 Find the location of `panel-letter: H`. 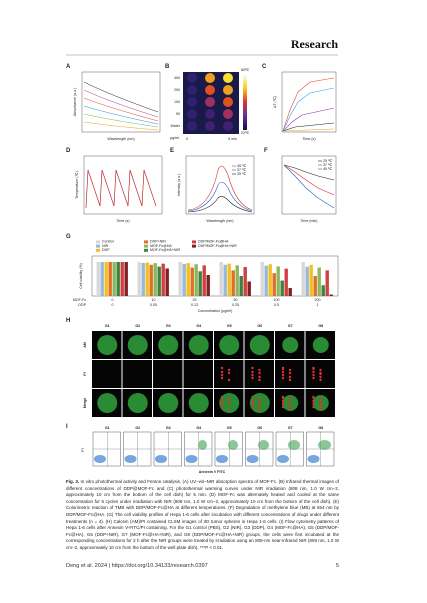

panel-letter: H is located at coordinates (68, 321).